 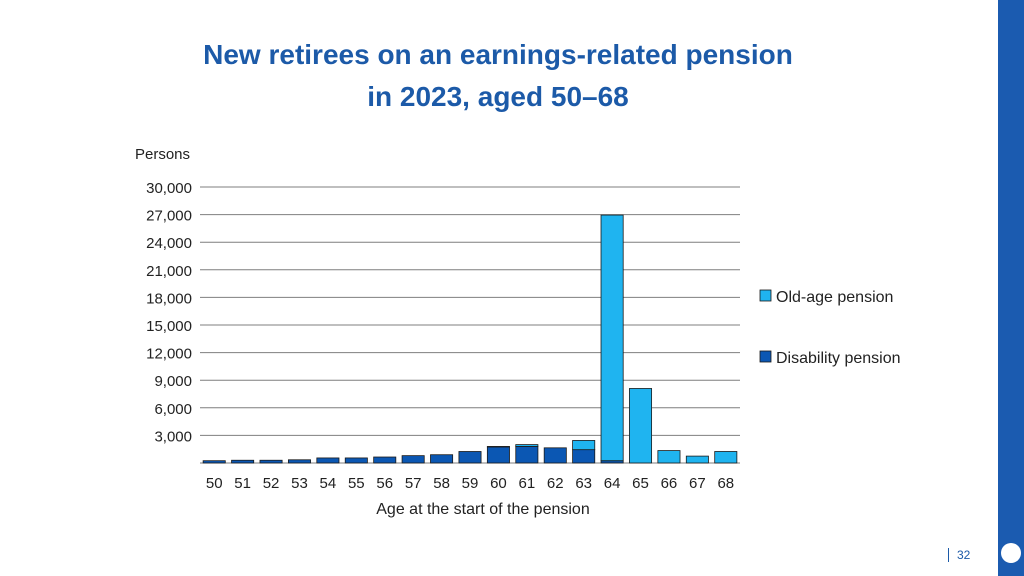 What do you see at coordinates (1011, 288) in the screenshot?
I see `brand-sidebar` at bounding box center [1011, 288].